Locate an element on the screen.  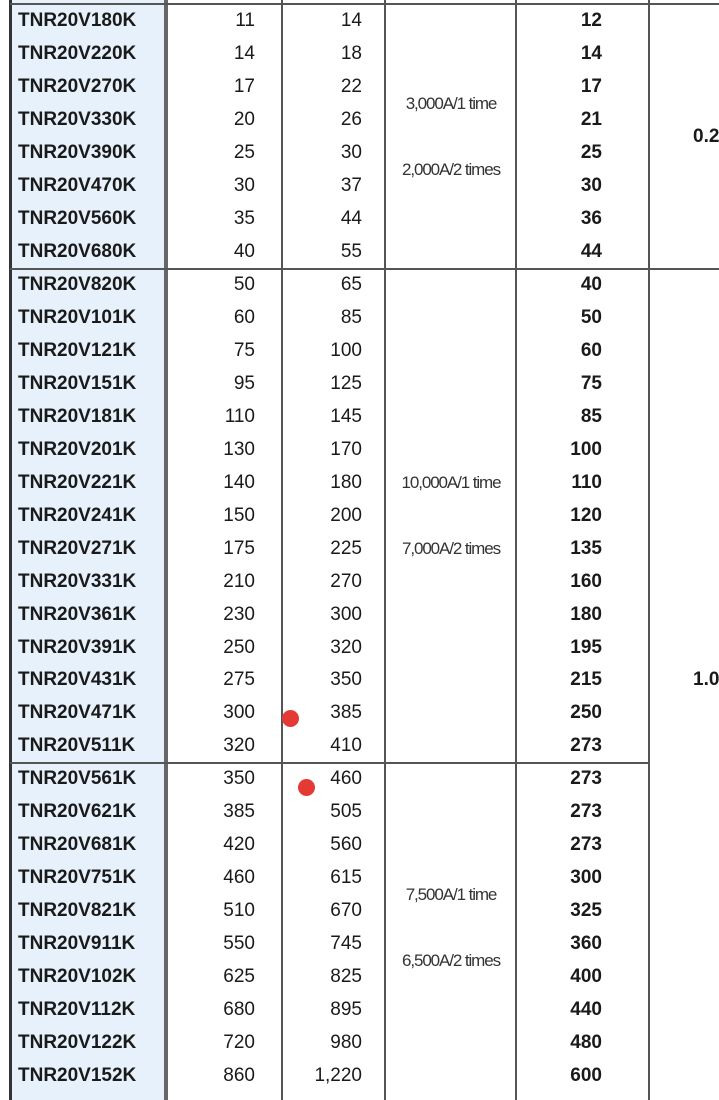
value-cell: 36 is located at coordinates (591, 219).